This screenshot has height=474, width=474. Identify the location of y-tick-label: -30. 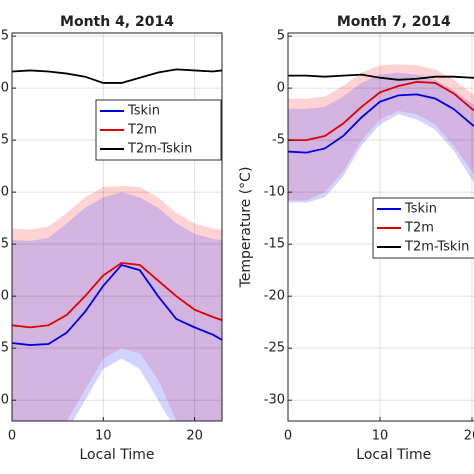
(274, 400).